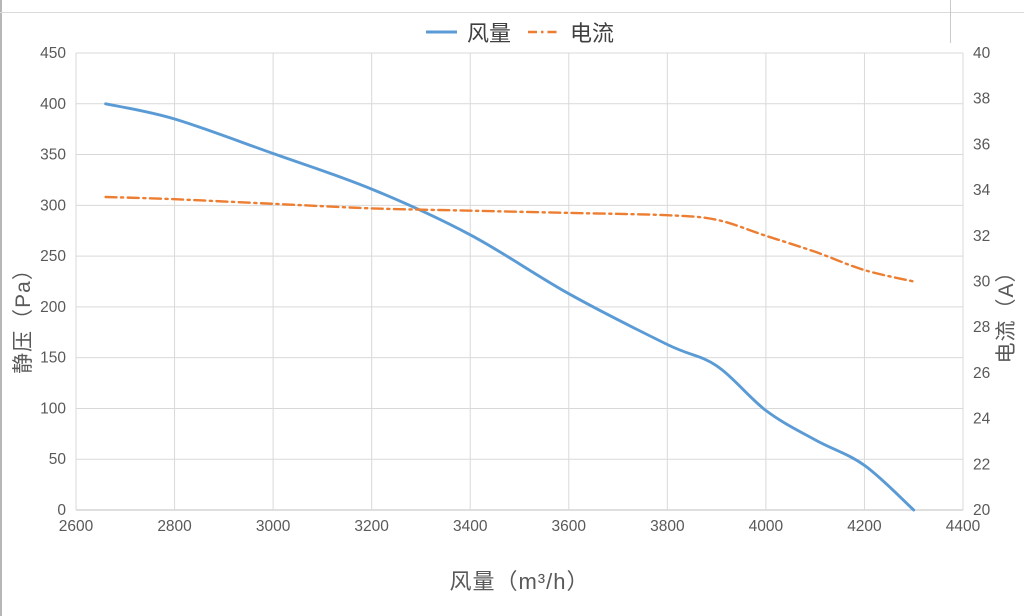 The width and height of the screenshot is (1024, 616). Describe the element at coordinates (61, 510) in the screenshot. I see `y-left-tick-label: 0` at that location.